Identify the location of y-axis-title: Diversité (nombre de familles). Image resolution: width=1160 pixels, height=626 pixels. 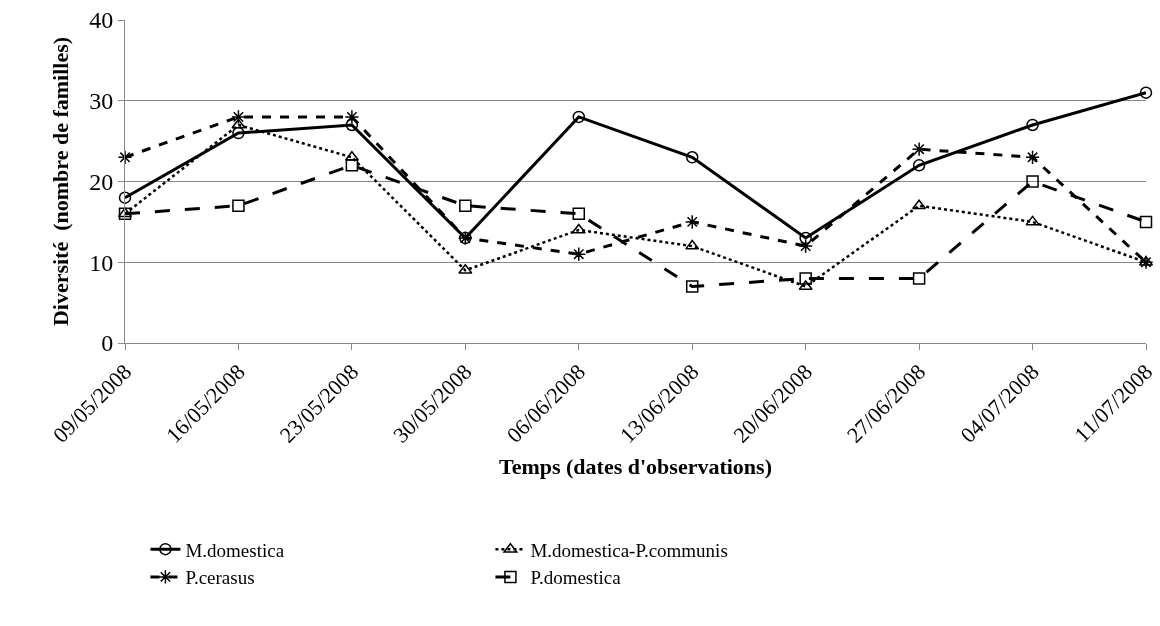
(60, 181).